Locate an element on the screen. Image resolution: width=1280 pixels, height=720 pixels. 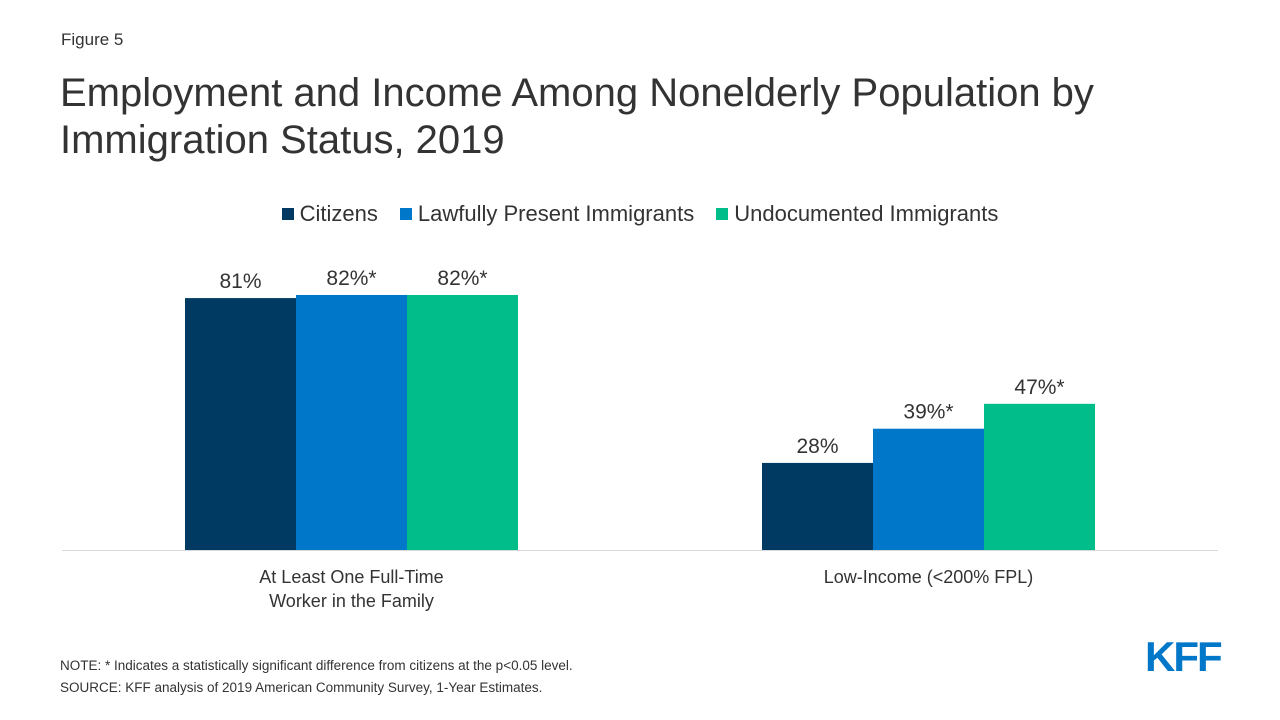
data-label: 39%* is located at coordinates (928, 412).